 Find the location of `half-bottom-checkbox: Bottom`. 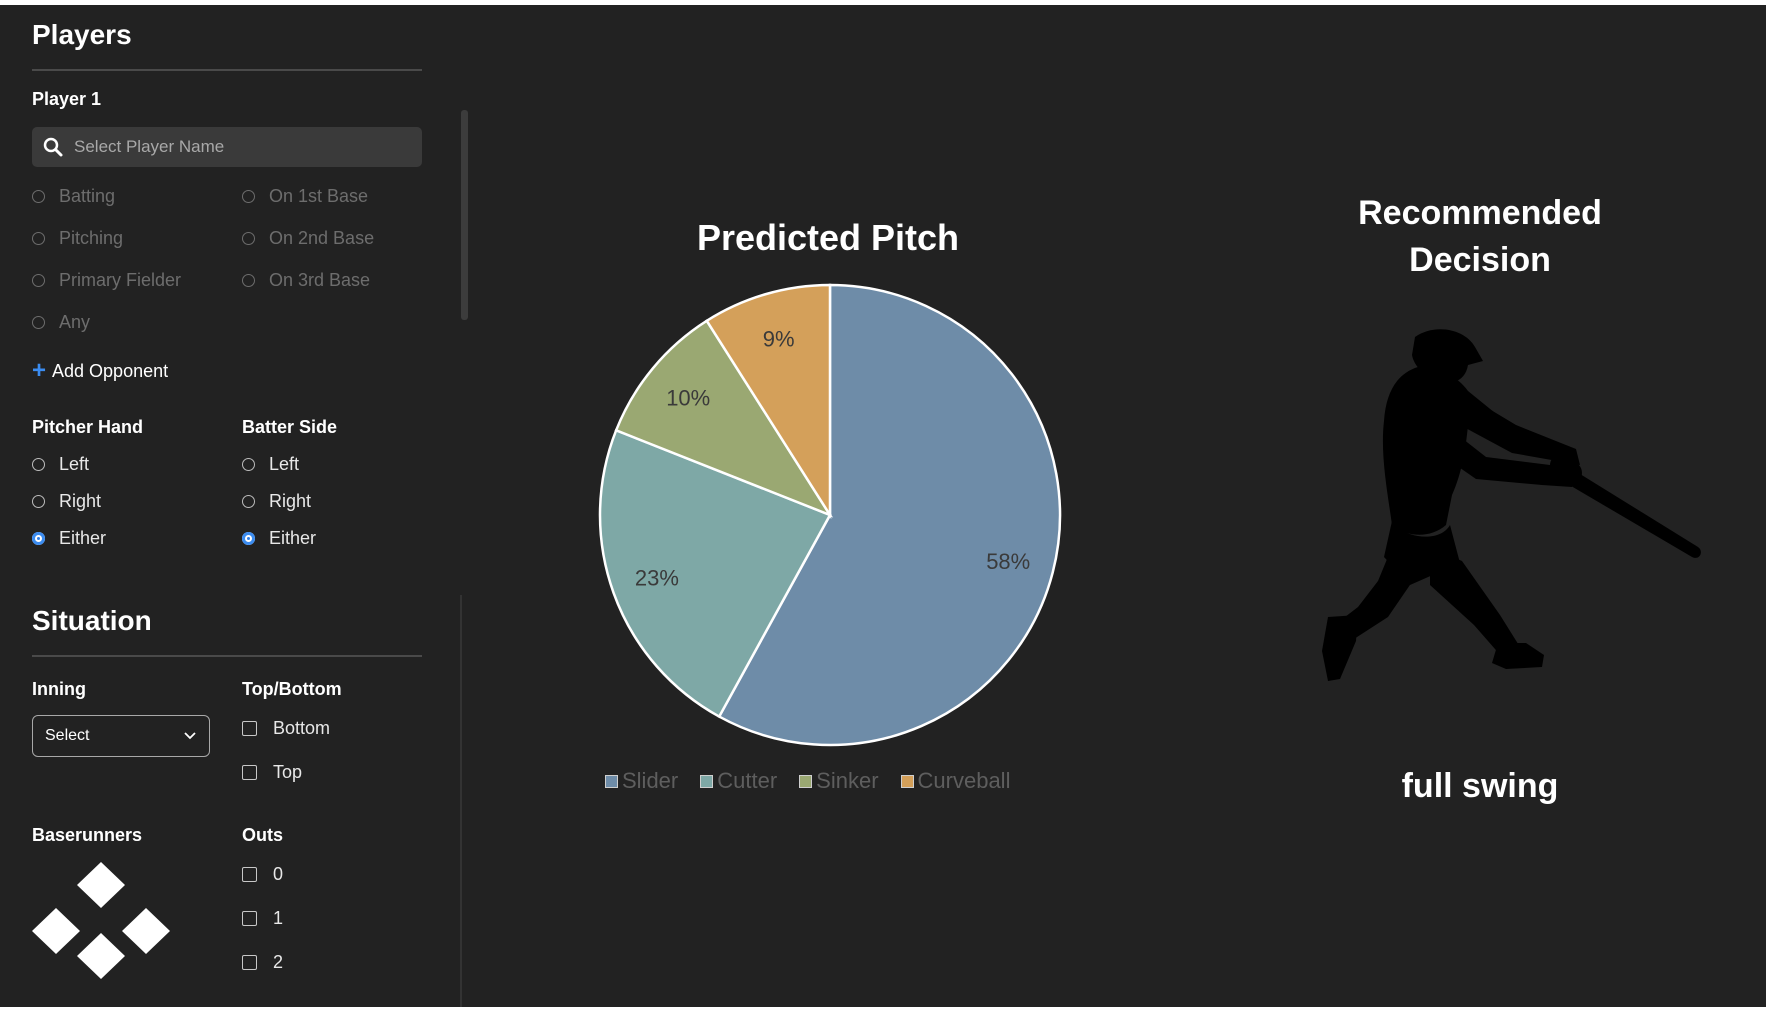

half-bottom-checkbox: Bottom is located at coordinates (286, 728).